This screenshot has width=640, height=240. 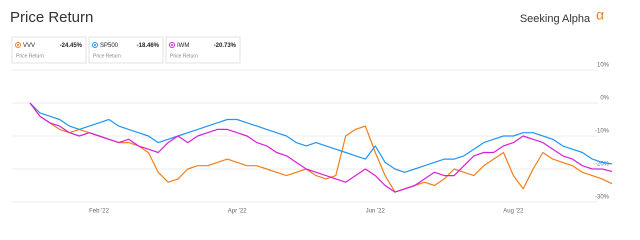 What do you see at coordinates (183, 46) in the screenshot?
I see `legend-name: IWM` at bounding box center [183, 46].